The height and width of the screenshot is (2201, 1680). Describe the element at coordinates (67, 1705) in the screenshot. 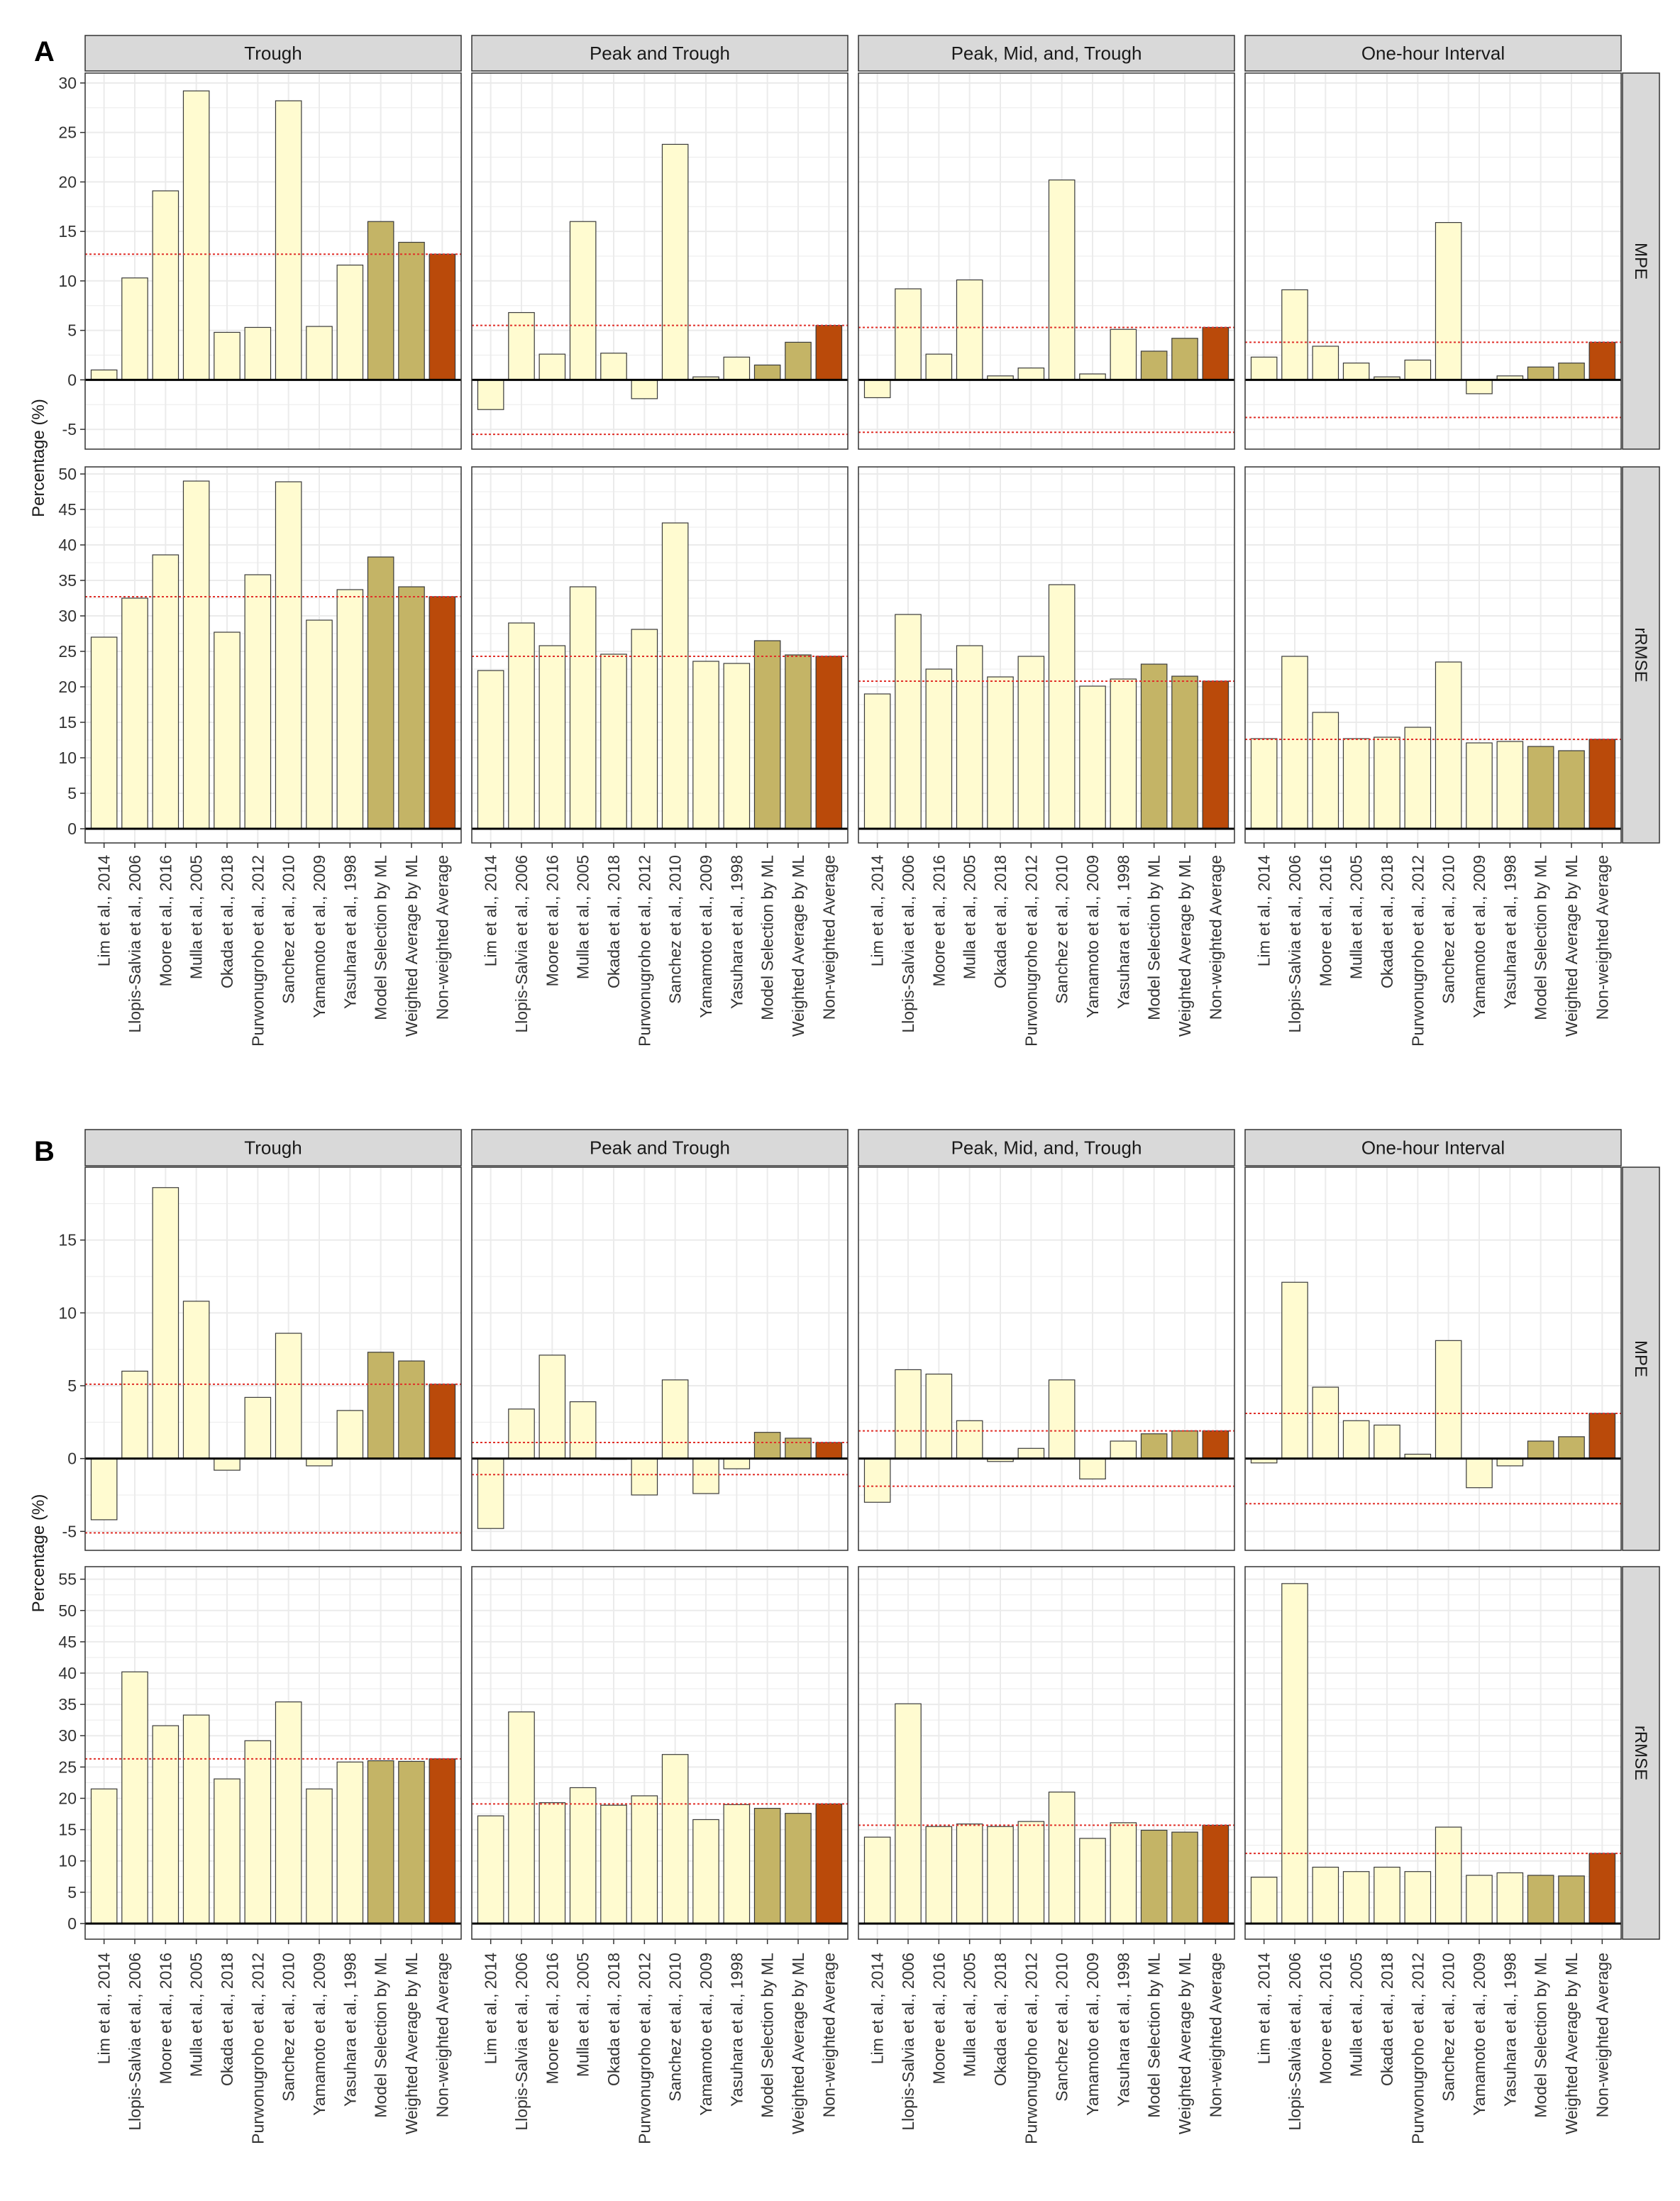

I see `y-tick-label: 35` at that location.